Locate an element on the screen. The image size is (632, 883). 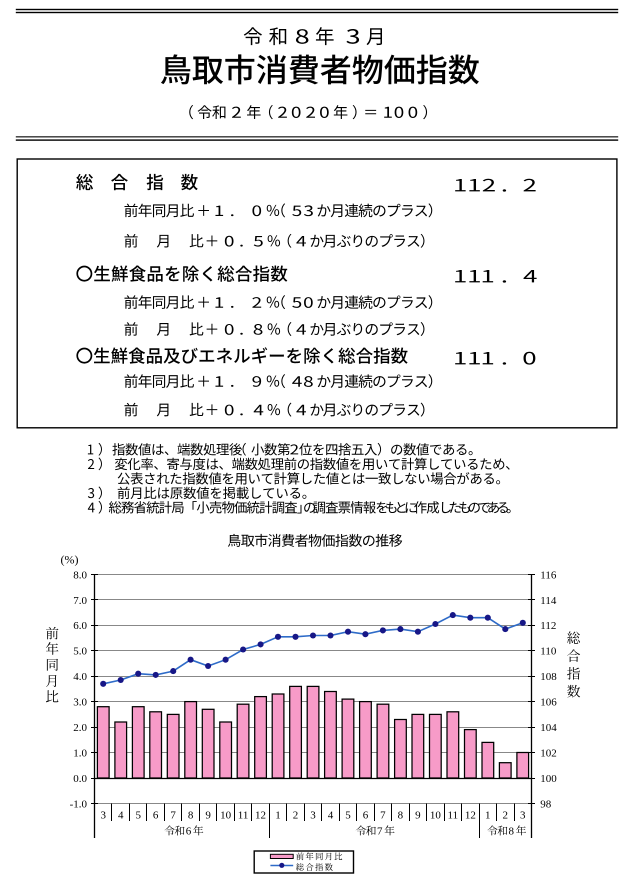
svg-text: 1.0 is located at coordinates (80, 753).